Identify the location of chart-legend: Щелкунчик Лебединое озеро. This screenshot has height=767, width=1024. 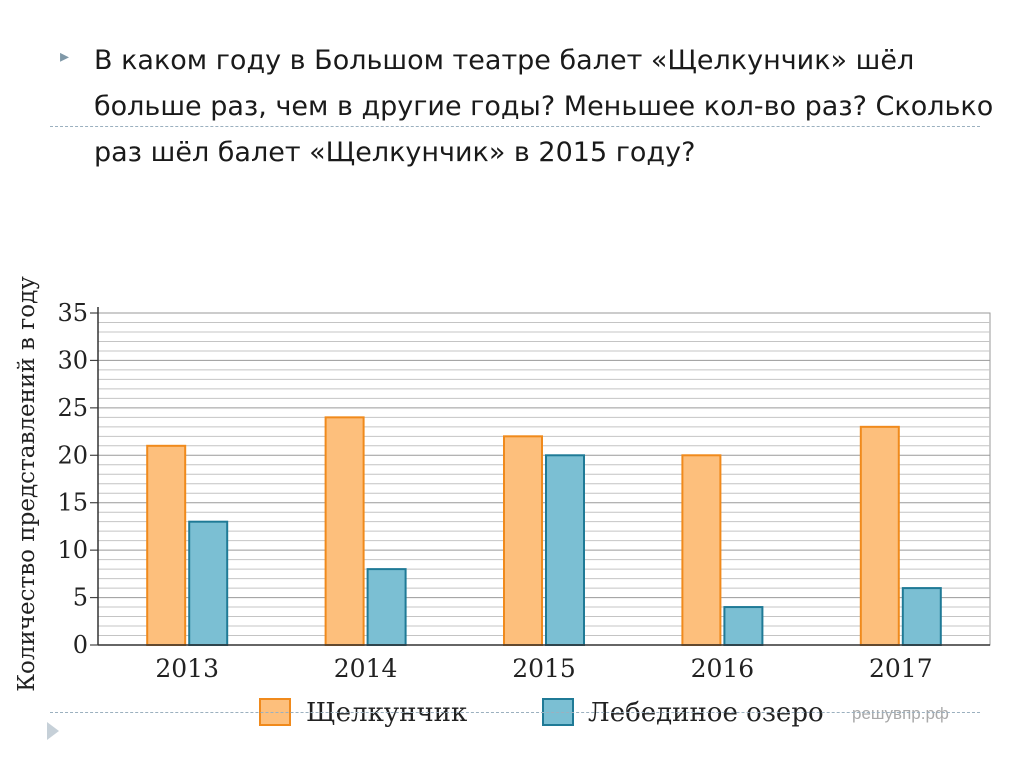
(541, 713).